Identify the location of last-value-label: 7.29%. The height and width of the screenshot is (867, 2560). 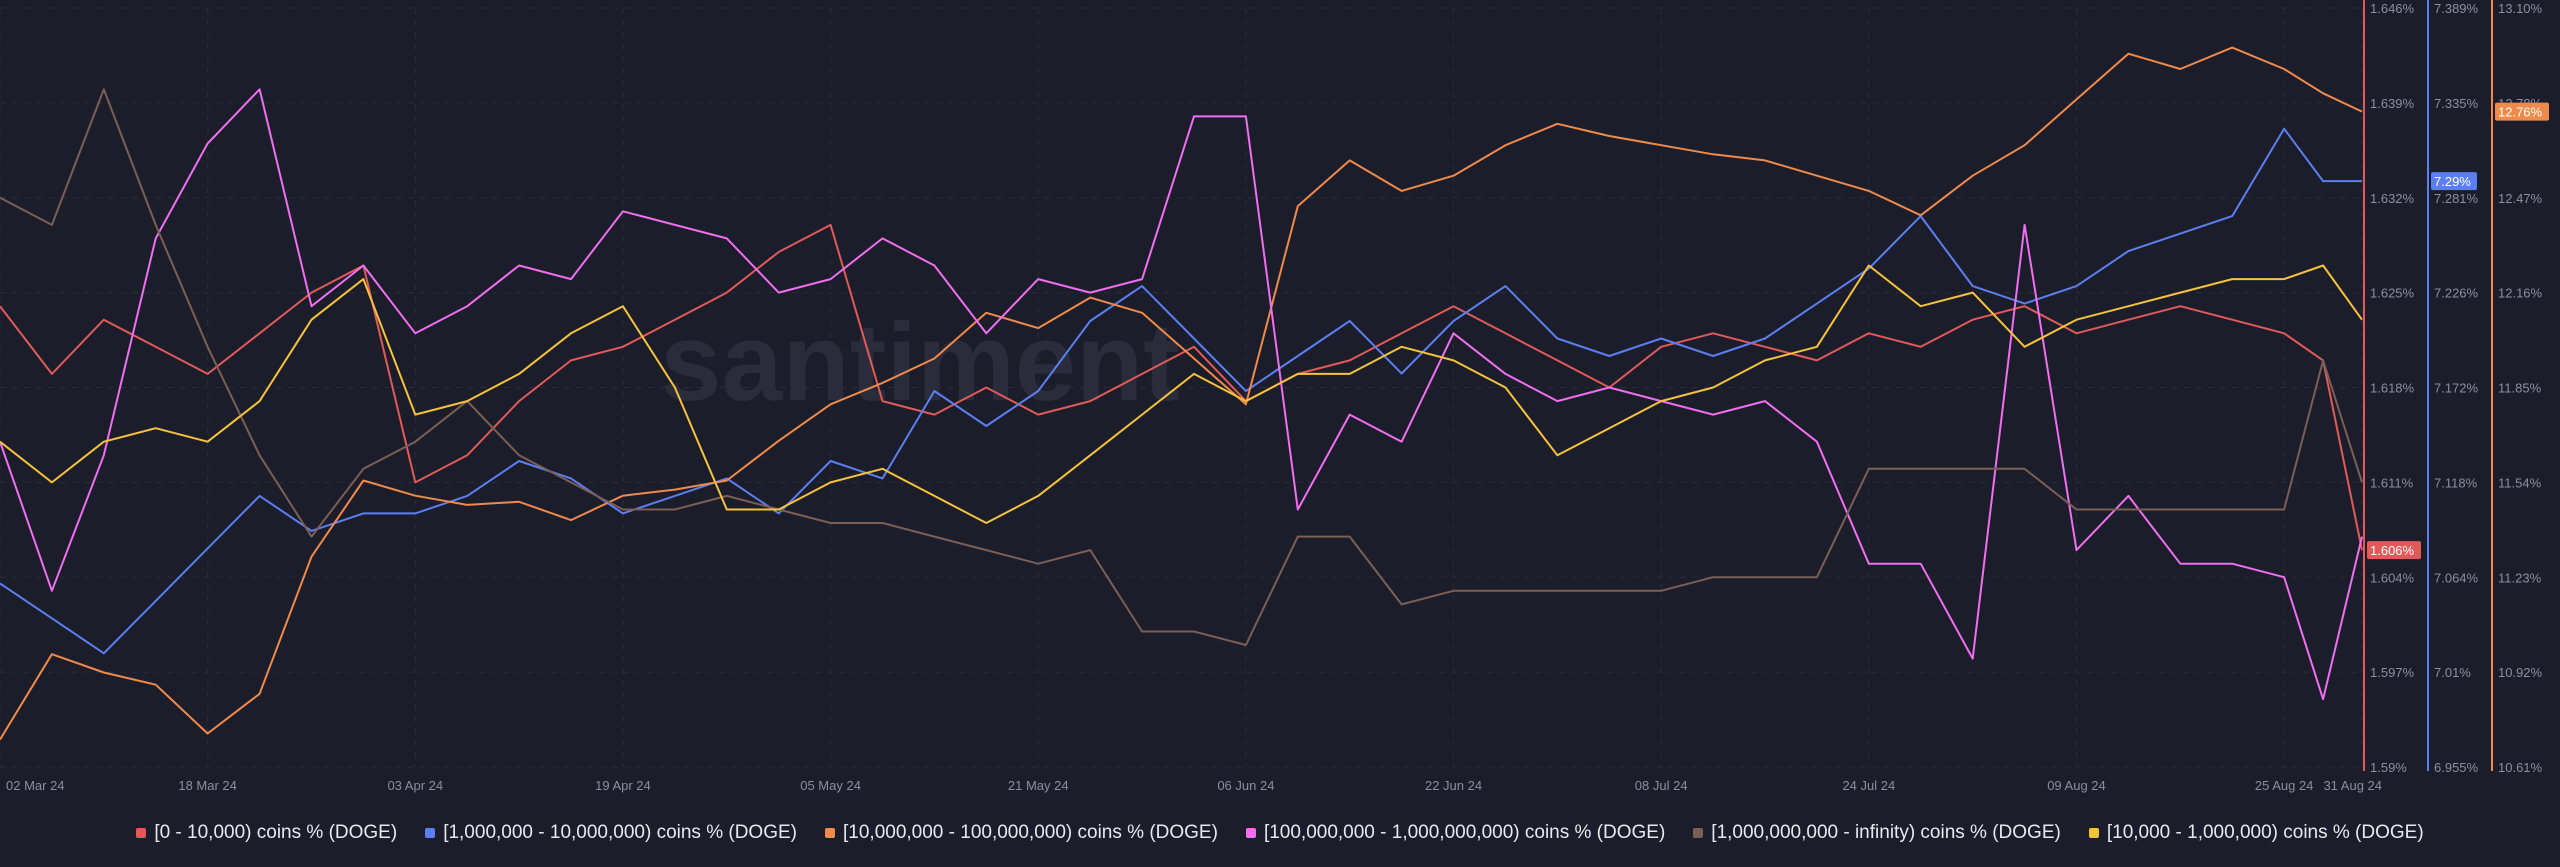
(2452, 181).